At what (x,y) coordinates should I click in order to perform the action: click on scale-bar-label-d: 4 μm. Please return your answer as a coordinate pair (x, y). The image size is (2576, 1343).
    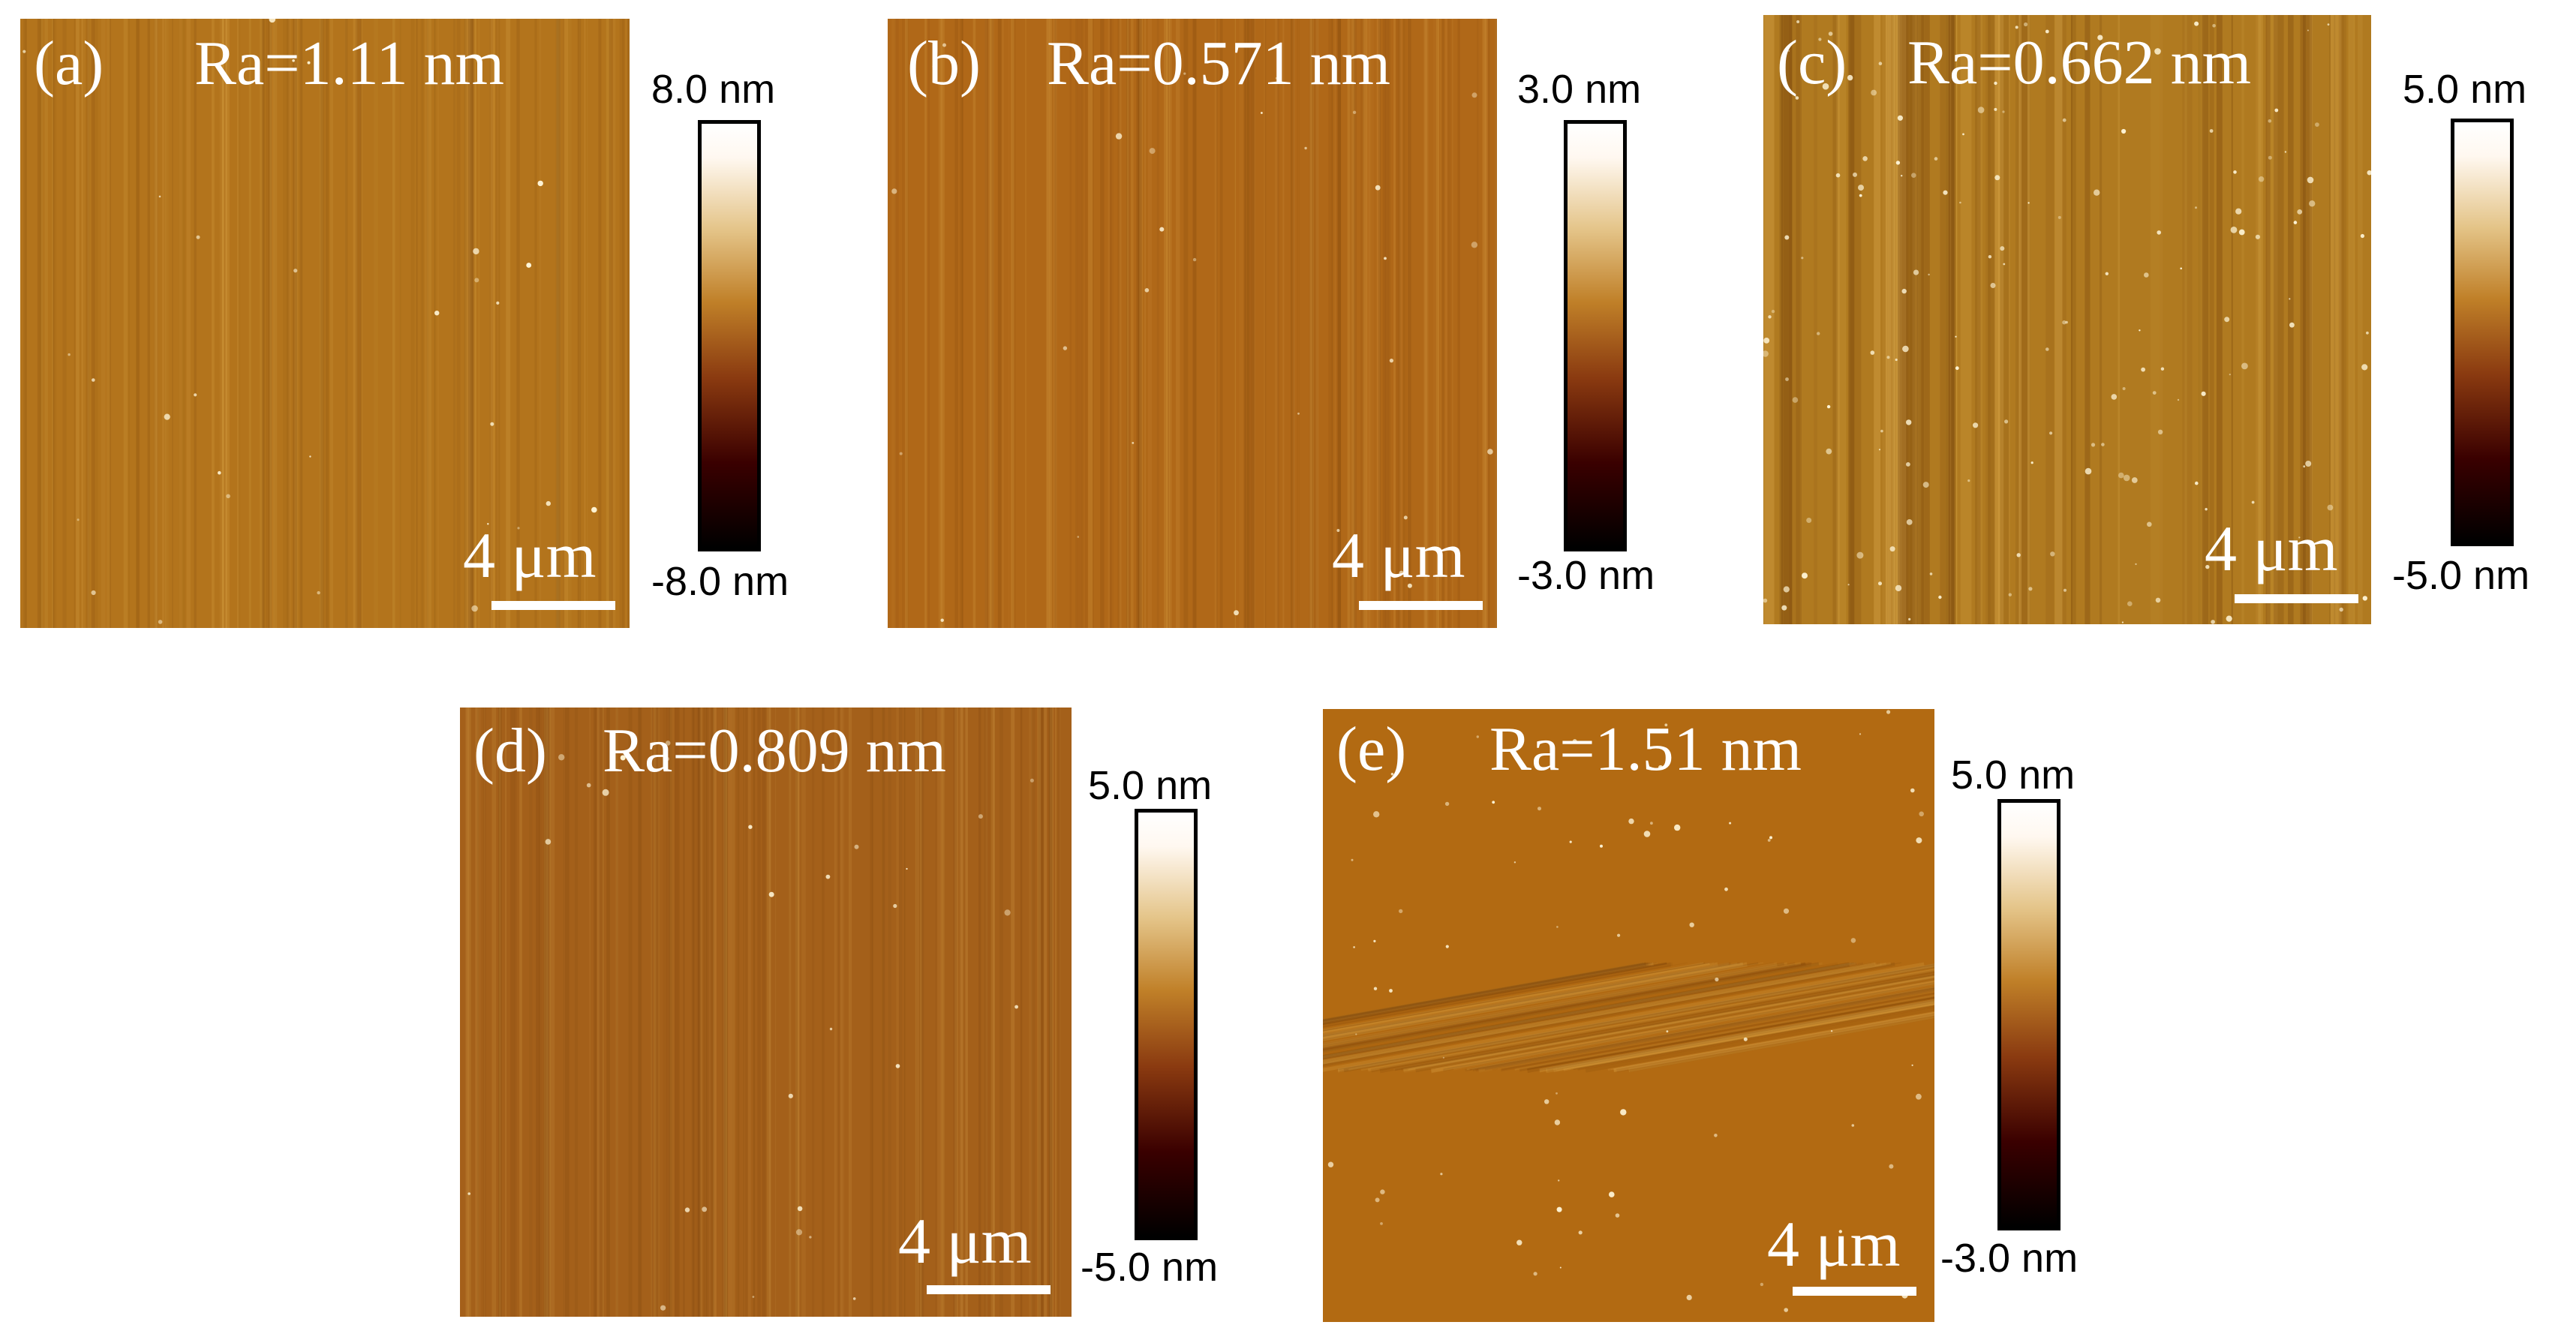
    Looking at the image, I should click on (965, 1241).